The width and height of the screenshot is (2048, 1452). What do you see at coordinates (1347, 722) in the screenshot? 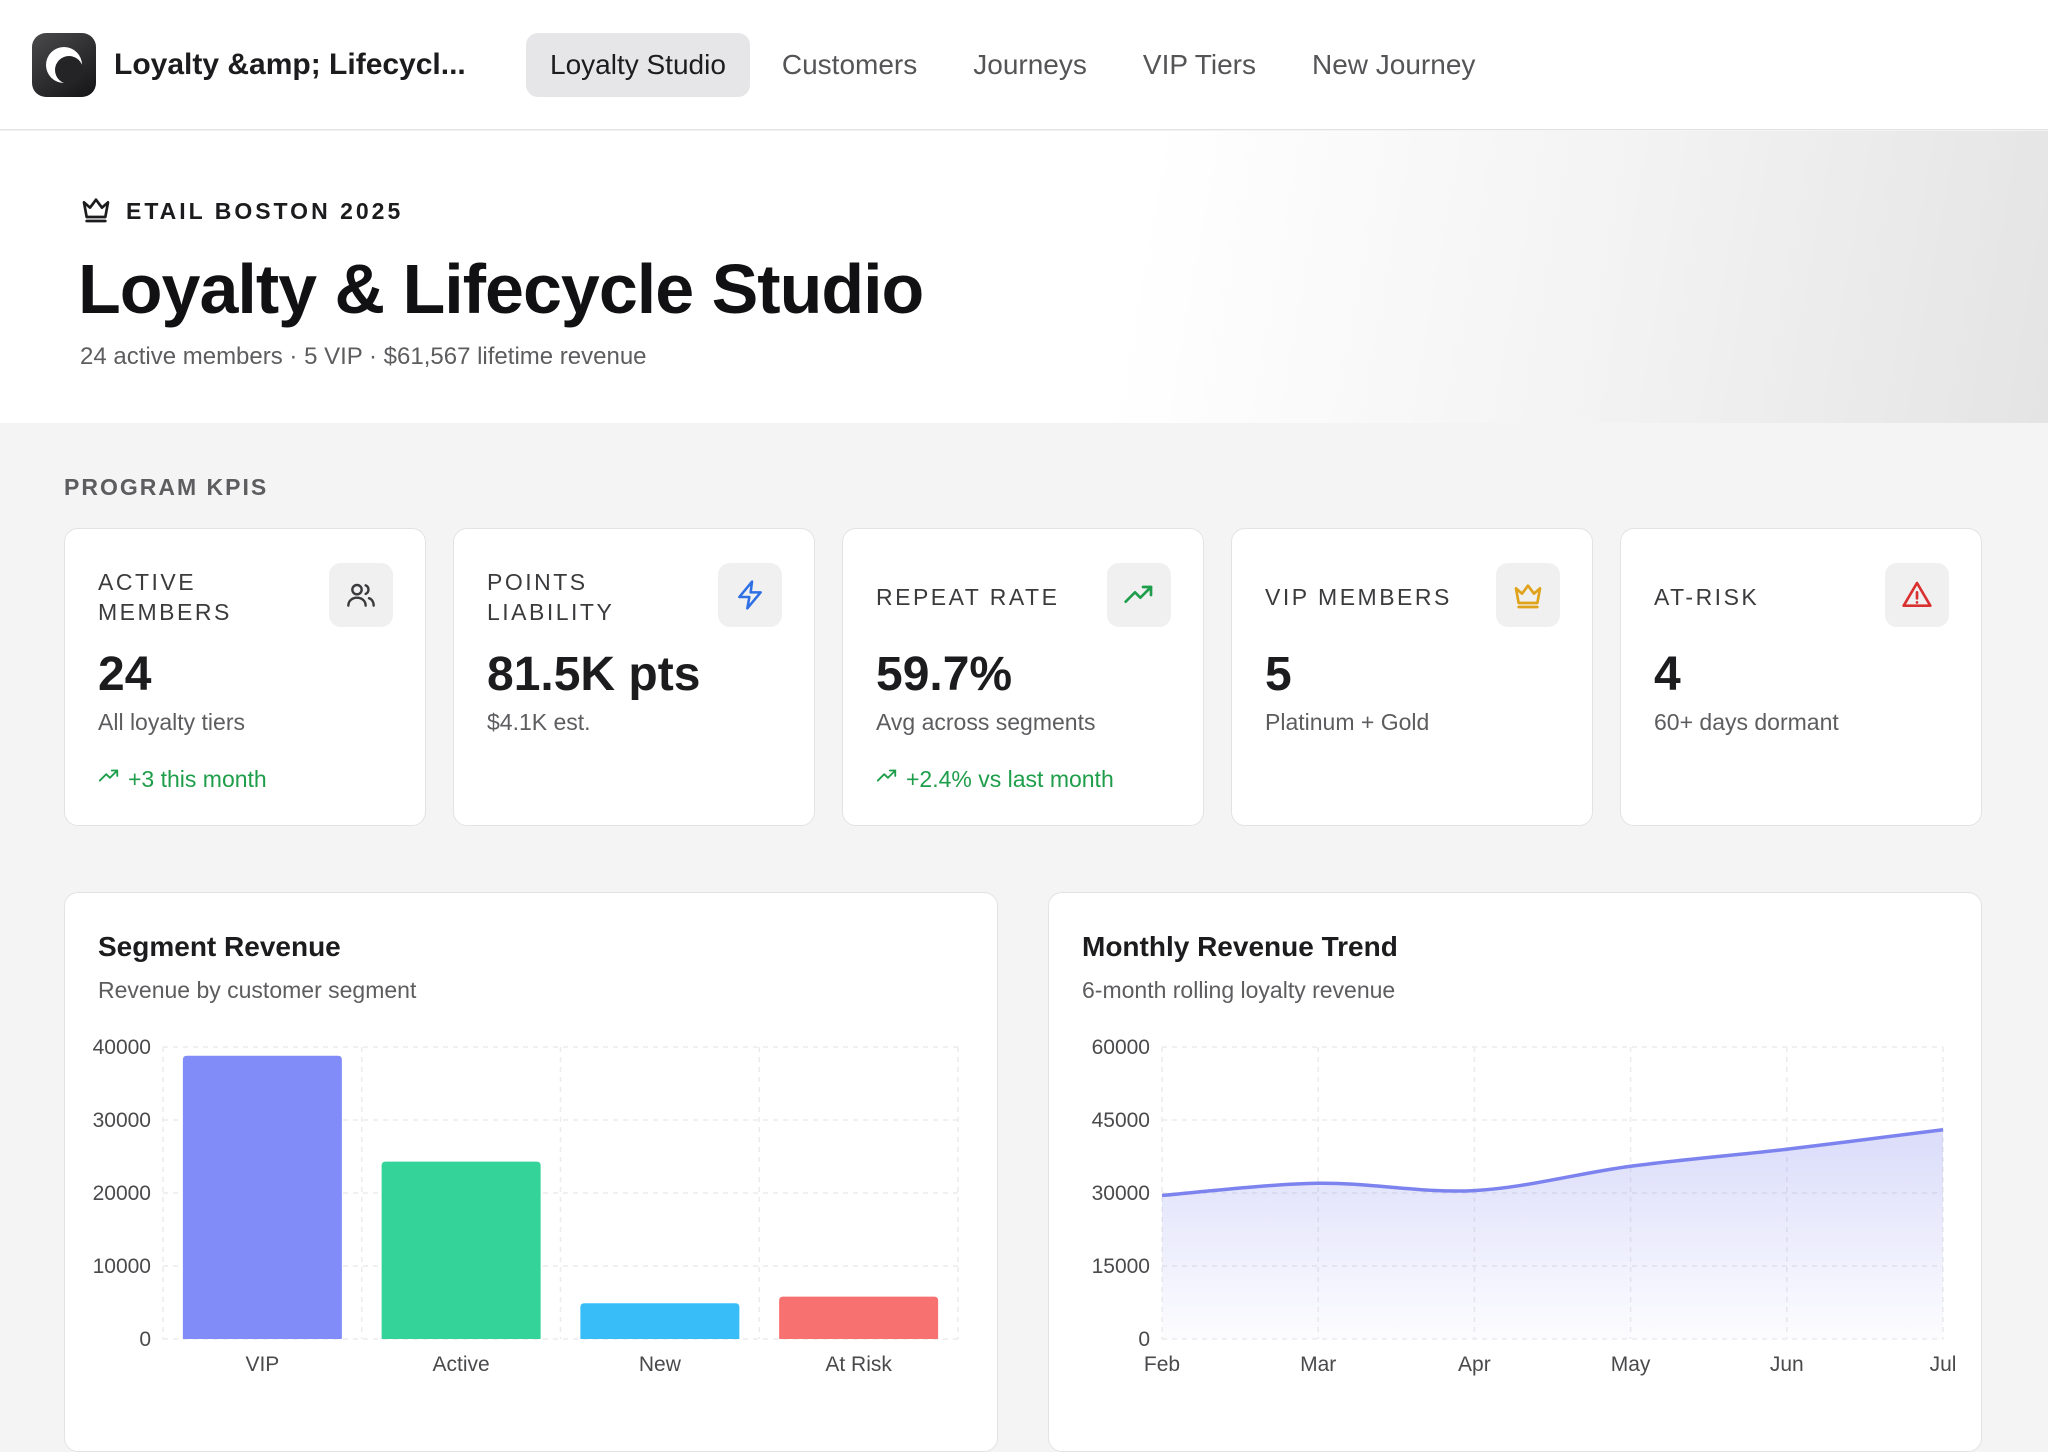
I see `kpi-subtext: Platinum + Gold` at bounding box center [1347, 722].